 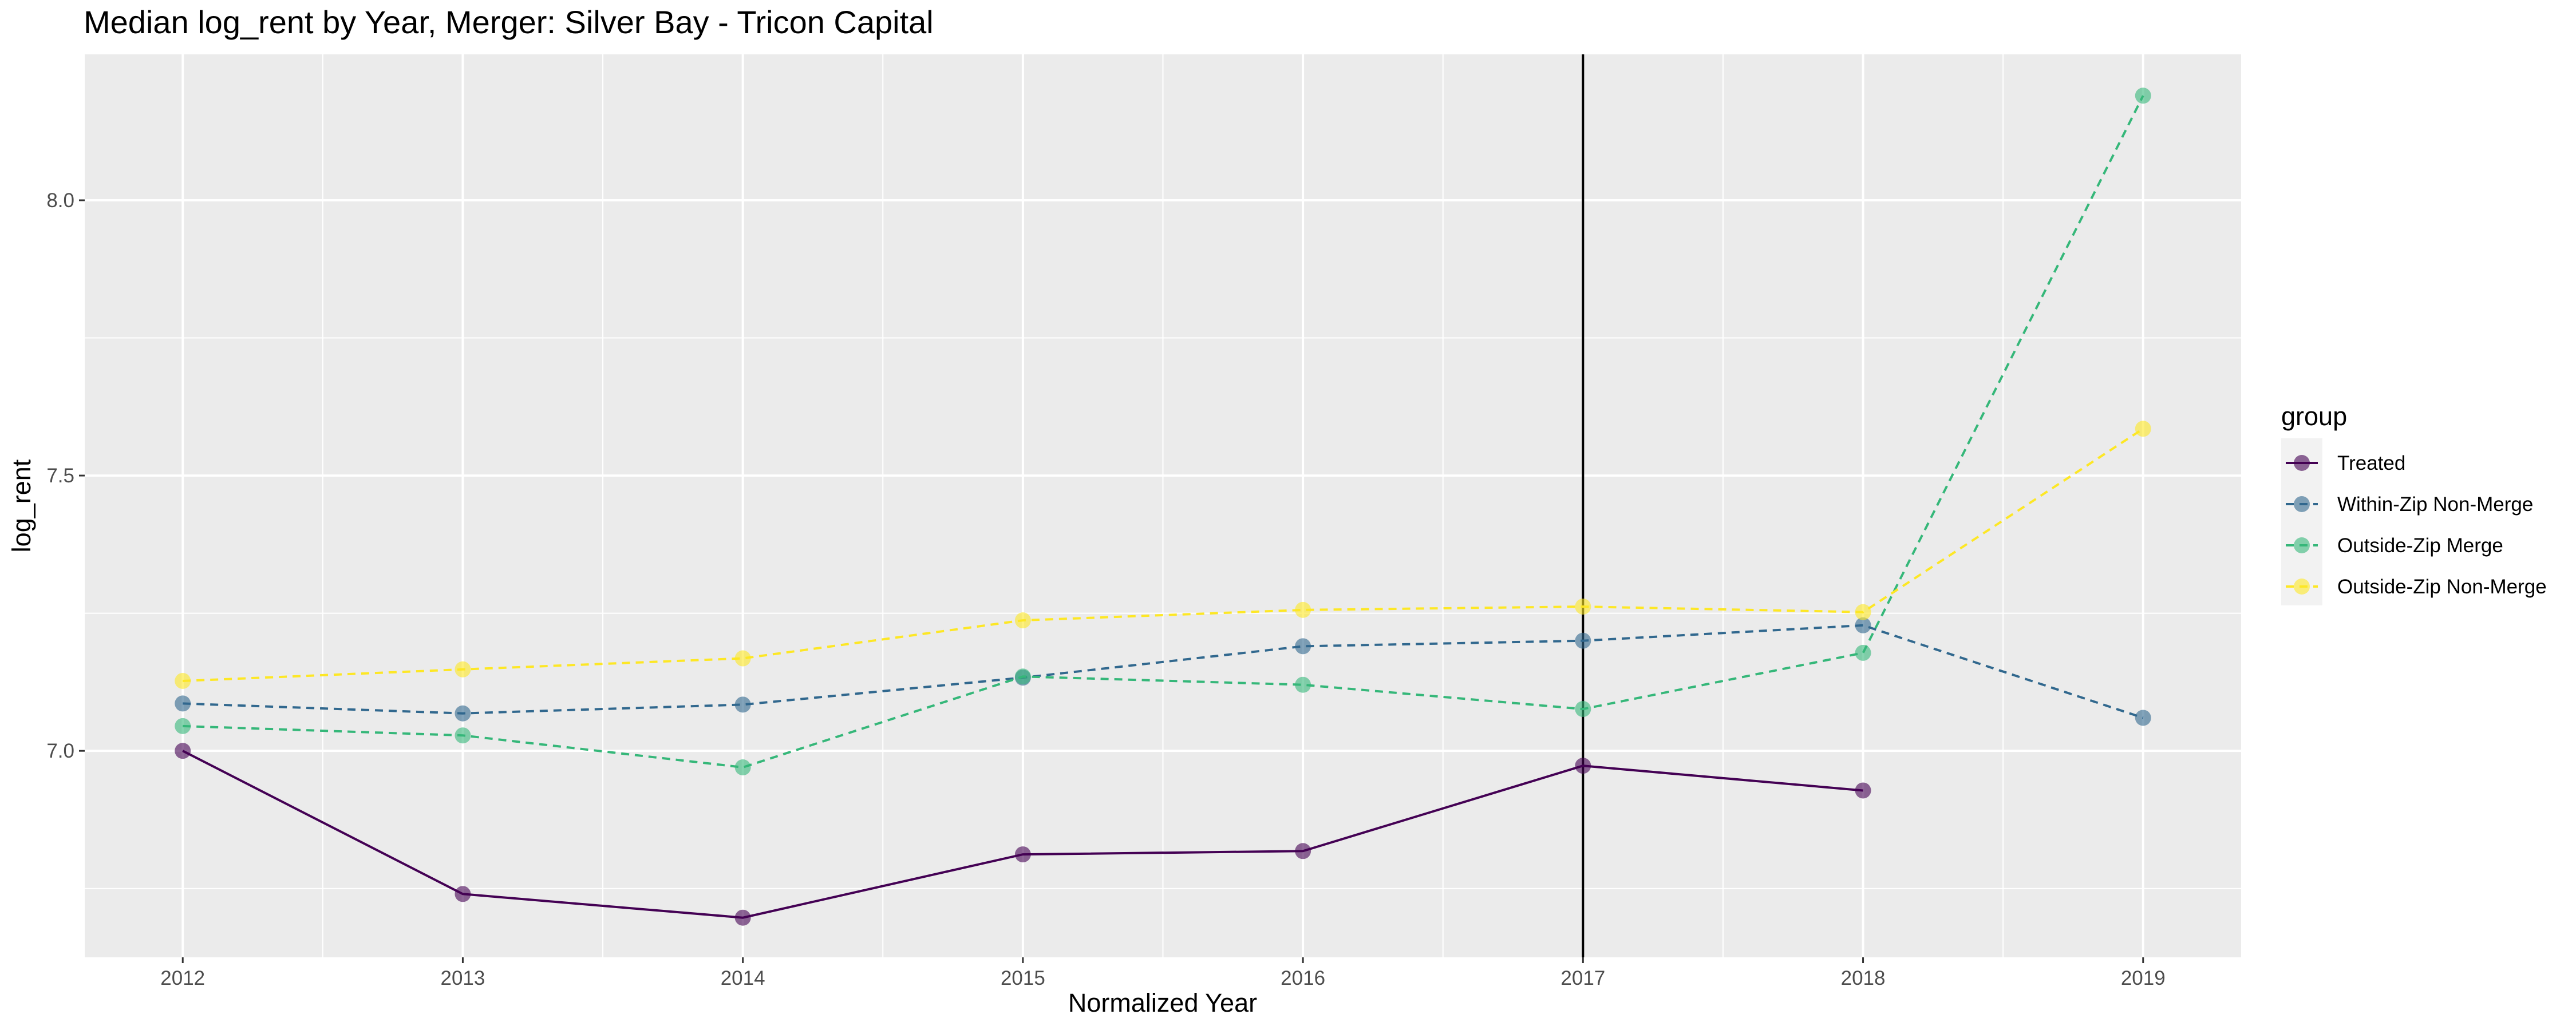 What do you see at coordinates (1163, 671) in the screenshot?
I see `series-line-within-zip-non-merge` at bounding box center [1163, 671].